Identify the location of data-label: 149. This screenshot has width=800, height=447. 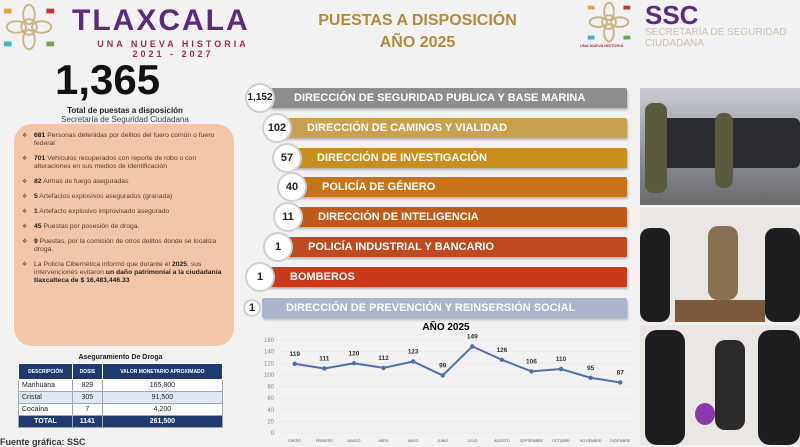
(472, 336).